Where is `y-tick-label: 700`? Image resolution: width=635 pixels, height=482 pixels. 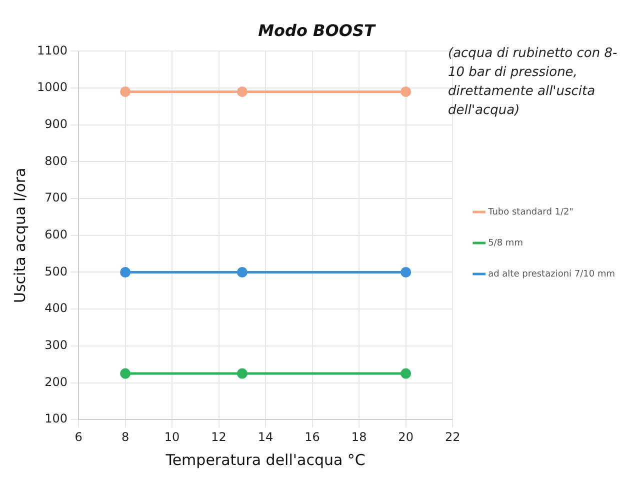 y-tick-label: 700 is located at coordinates (56, 197).